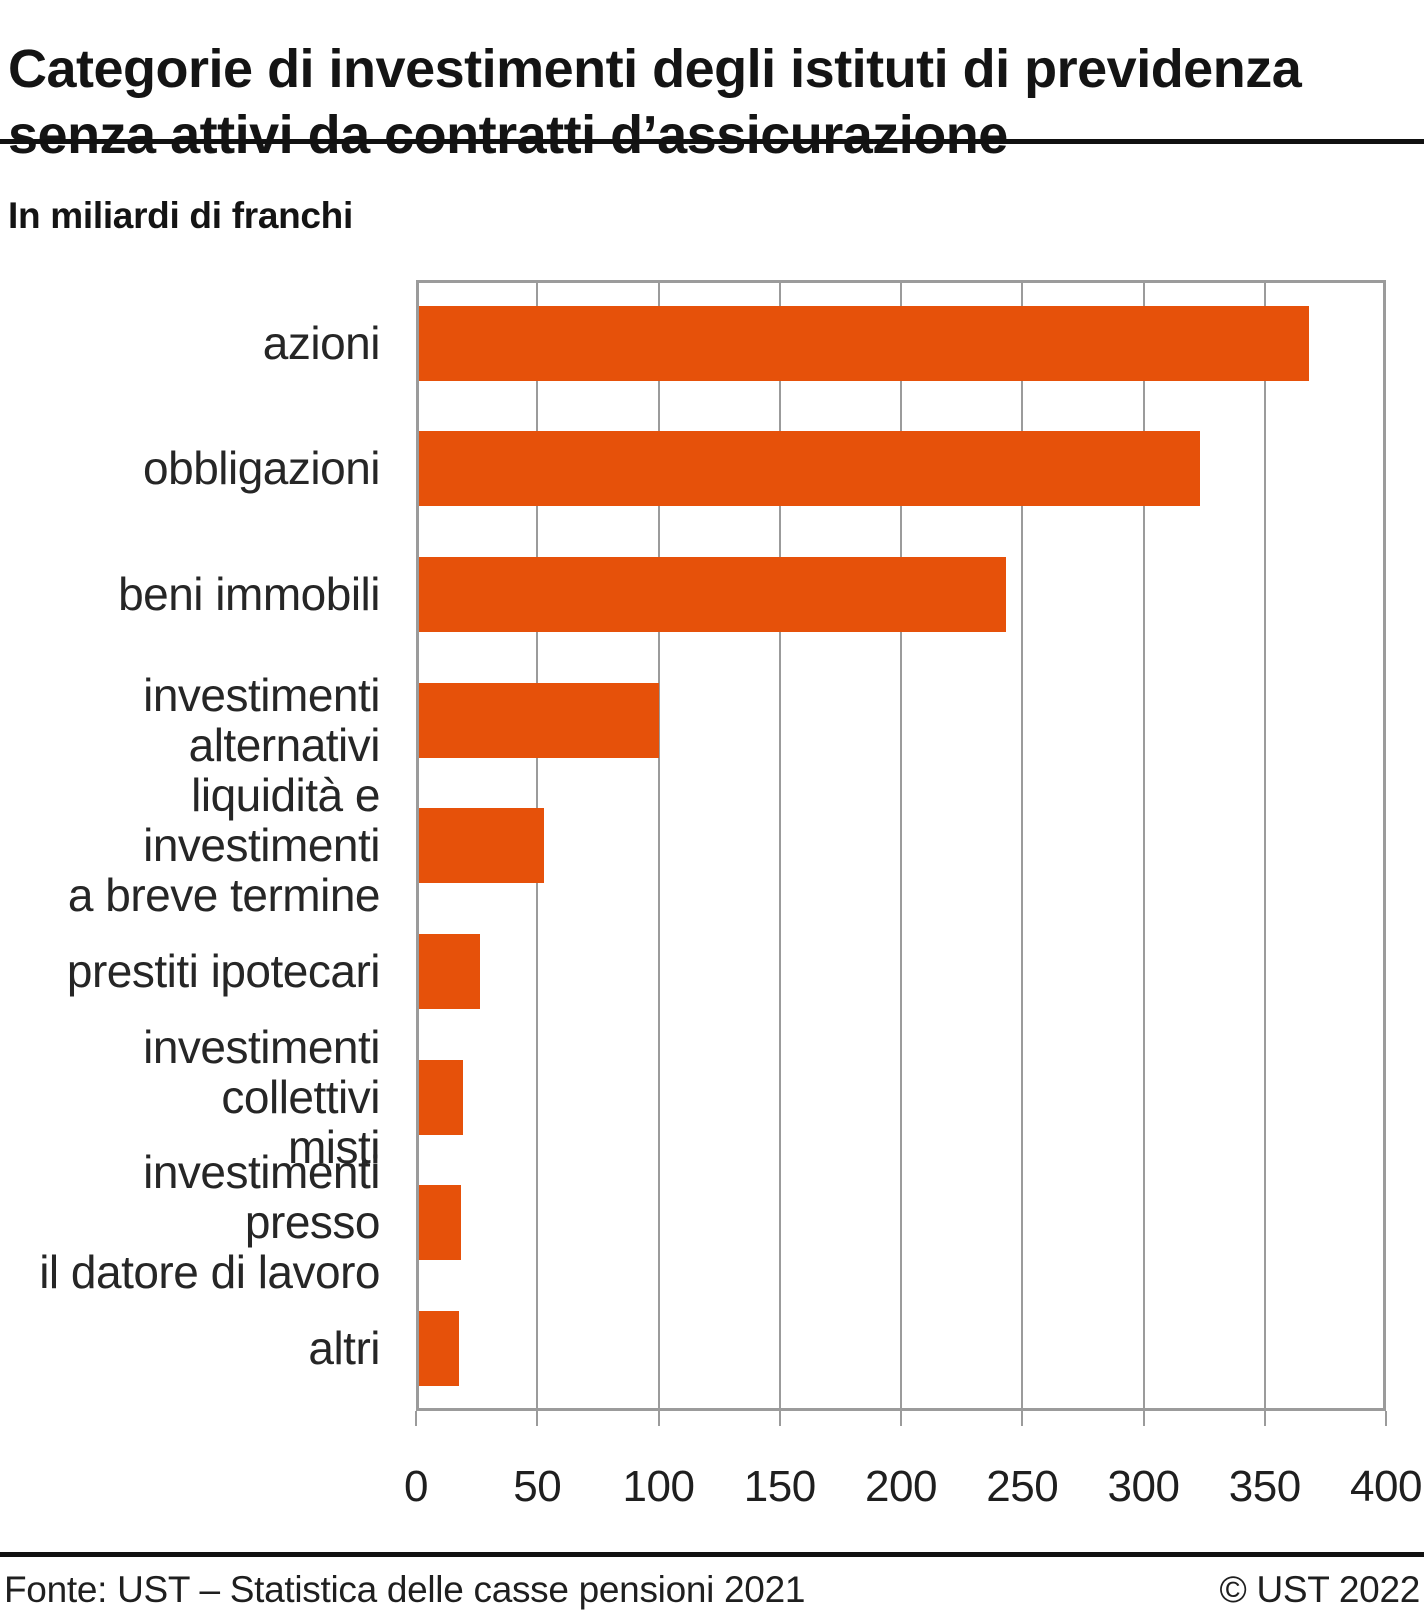 The image size is (1424, 1616). I want to click on copyright-note: © UST 2022, so click(1320, 1589).